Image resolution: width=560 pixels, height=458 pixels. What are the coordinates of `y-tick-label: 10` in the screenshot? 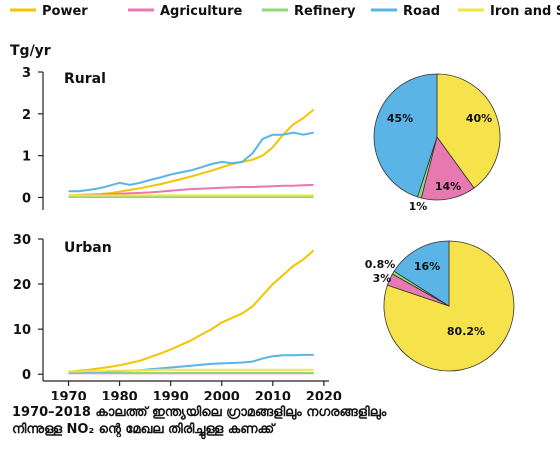 It's located at (22, 330).